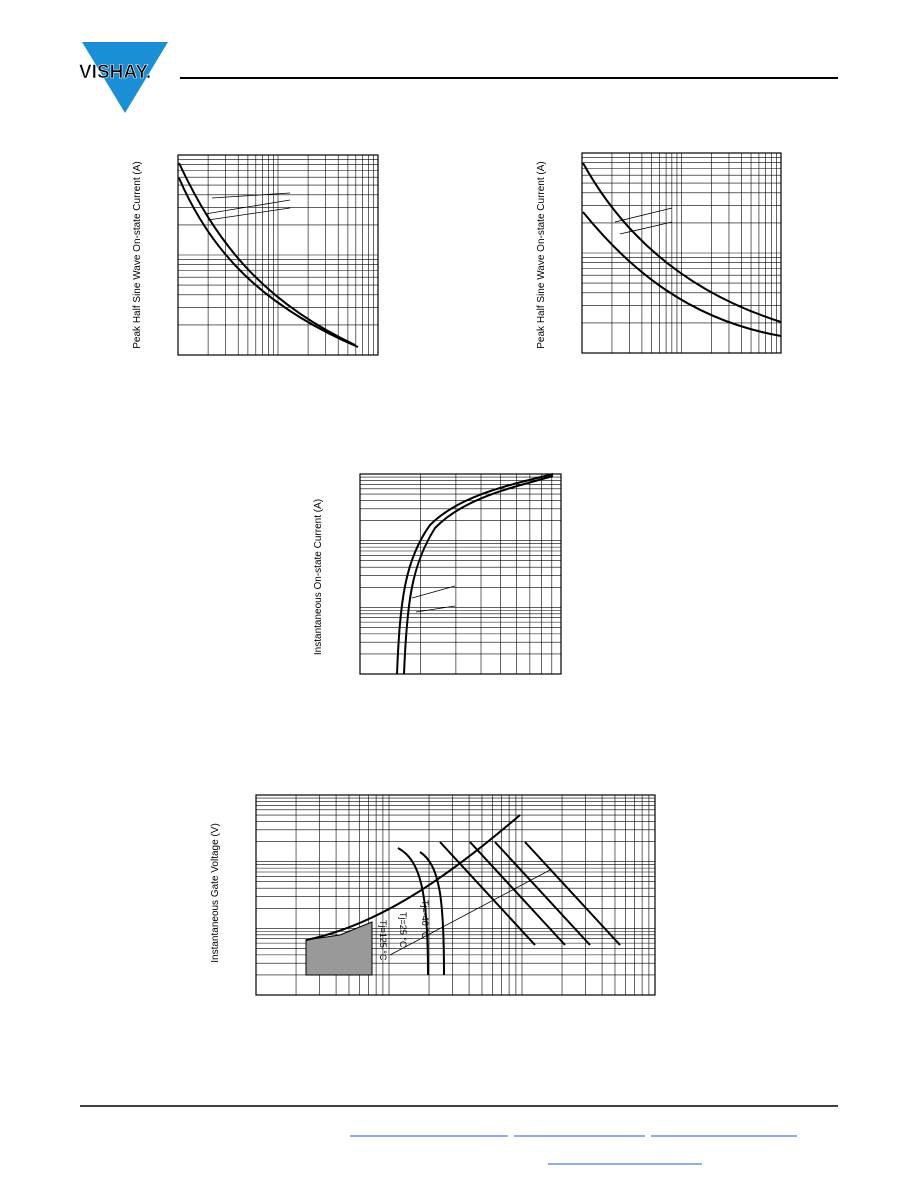 The width and height of the screenshot is (918, 1188). What do you see at coordinates (383, 940) in the screenshot?
I see `annotation: Tj=125 °C` at bounding box center [383, 940].